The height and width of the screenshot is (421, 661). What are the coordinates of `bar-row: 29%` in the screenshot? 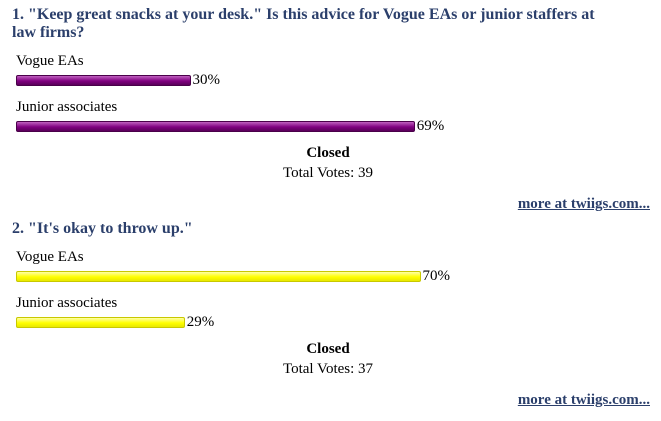 It's located at (330, 326).